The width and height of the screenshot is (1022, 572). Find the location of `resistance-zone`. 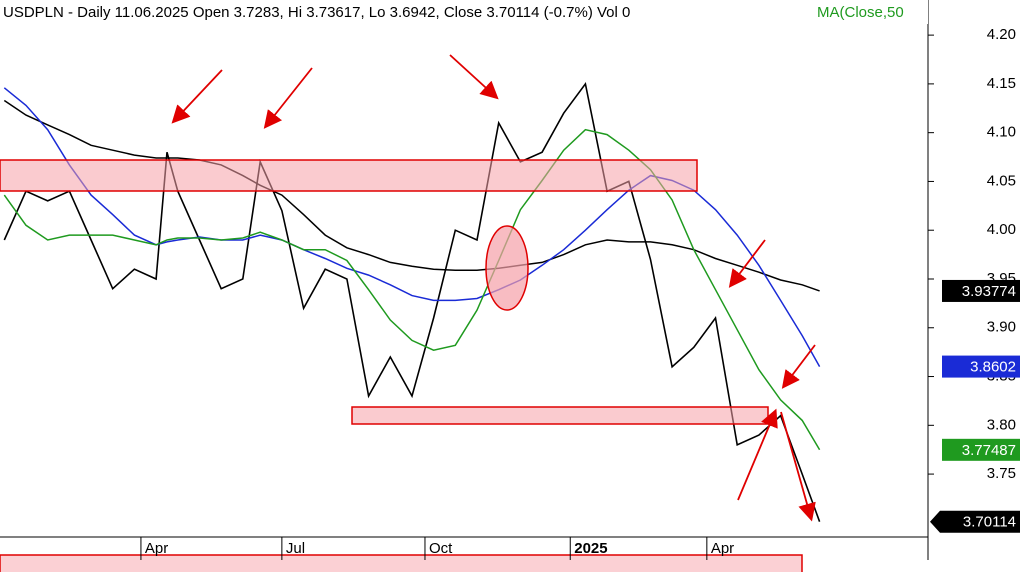

resistance-zone is located at coordinates (349, 175).